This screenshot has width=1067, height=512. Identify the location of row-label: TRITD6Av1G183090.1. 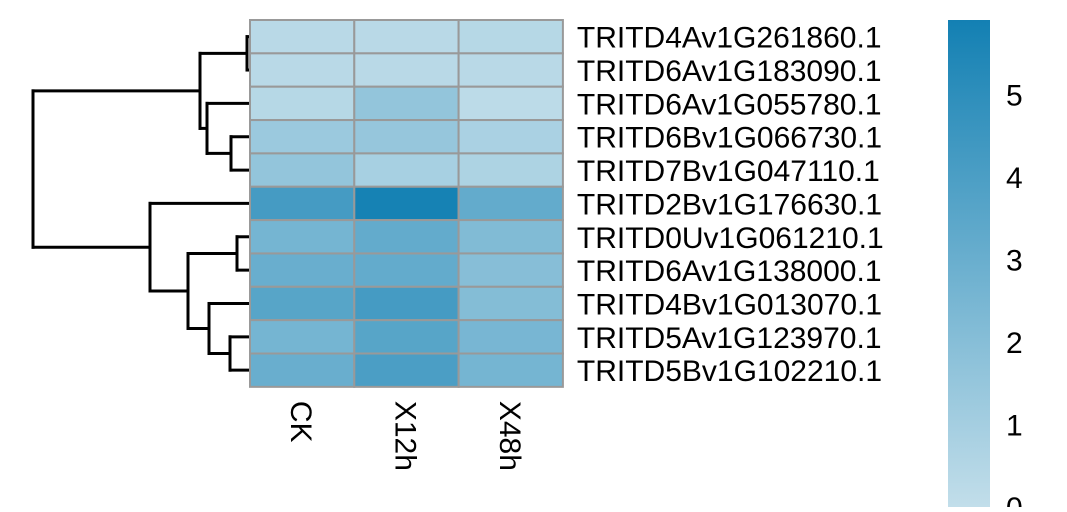
(729, 71).